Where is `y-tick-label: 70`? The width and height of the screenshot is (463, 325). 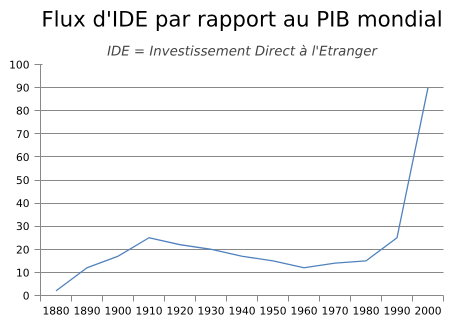
y-tick-label: 70 is located at coordinates (23, 134).